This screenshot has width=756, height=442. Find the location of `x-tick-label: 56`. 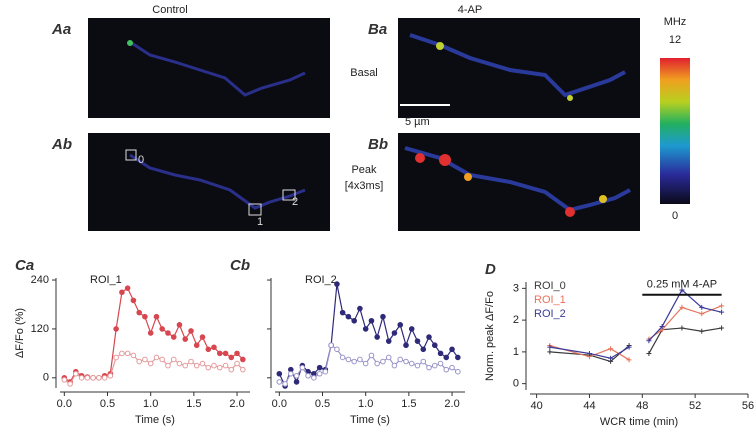

x-tick-label: 56 is located at coordinates (748, 406).